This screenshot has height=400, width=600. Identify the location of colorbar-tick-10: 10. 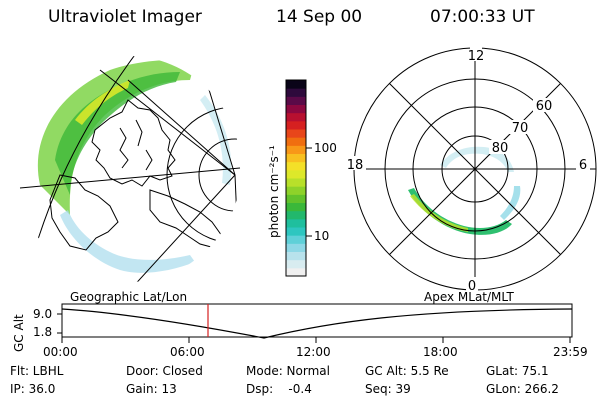
(321, 236).